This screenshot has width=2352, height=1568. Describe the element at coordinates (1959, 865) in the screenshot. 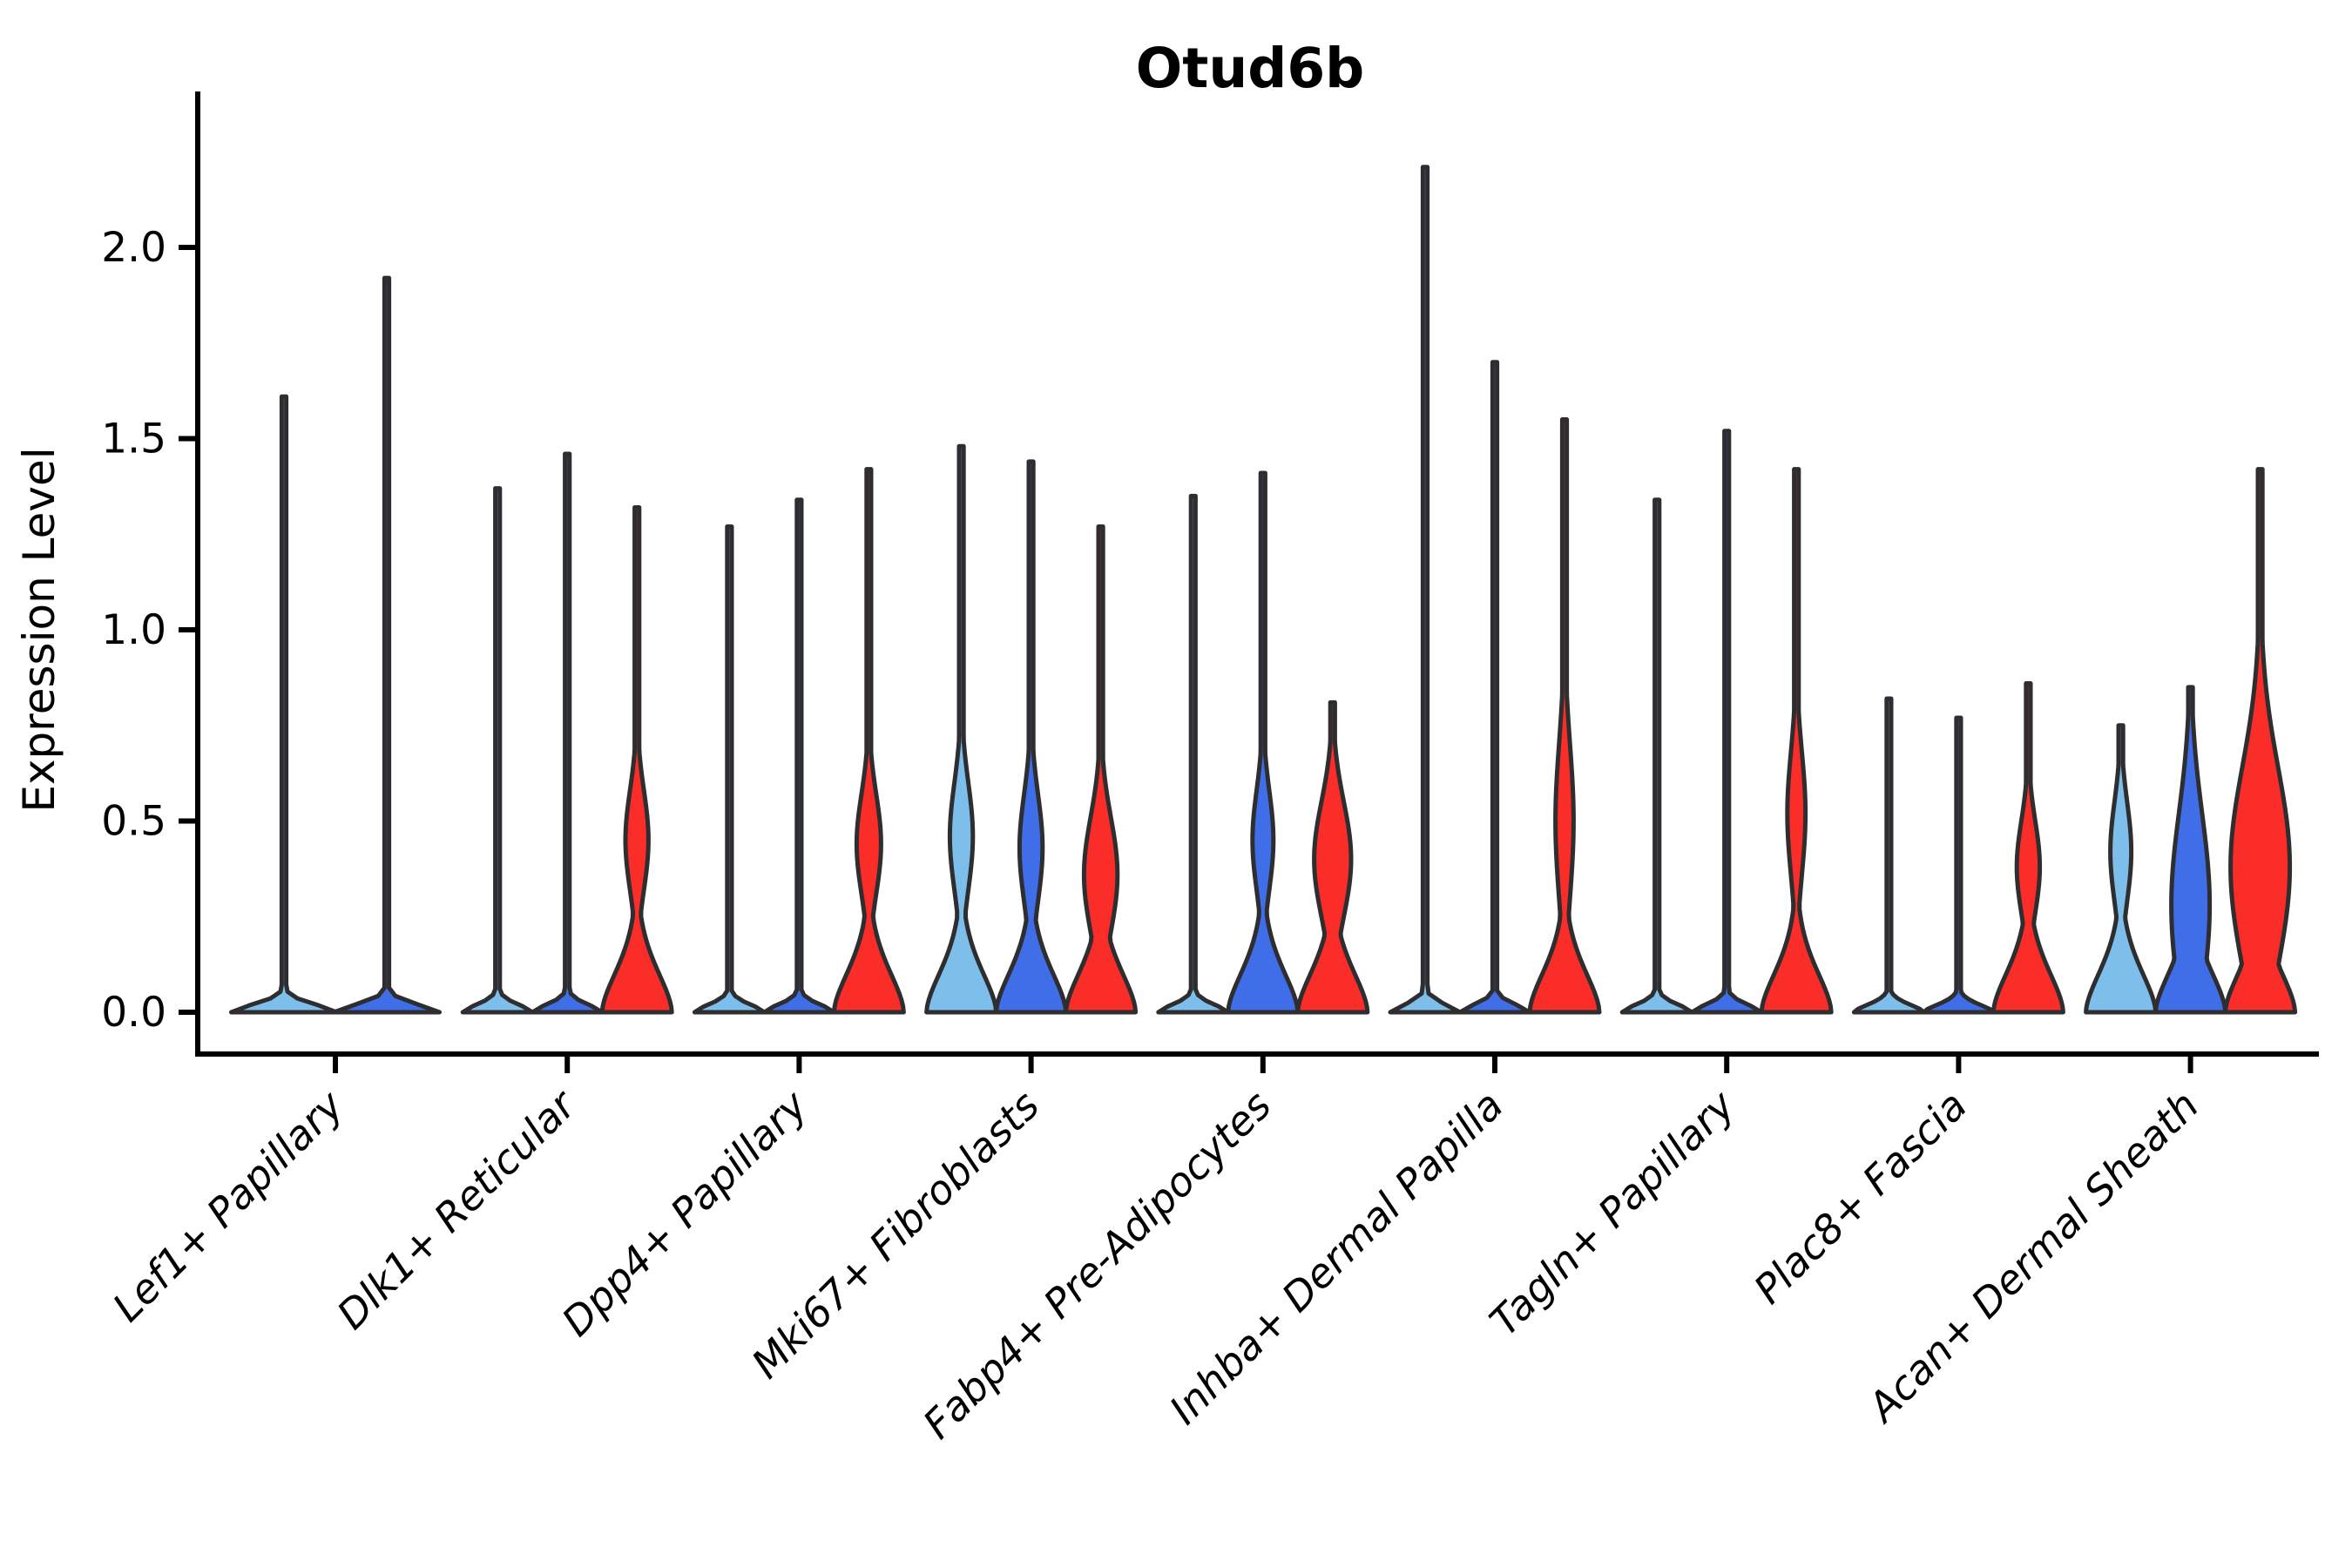

I see `violin-plac8-fascia-blue` at that location.